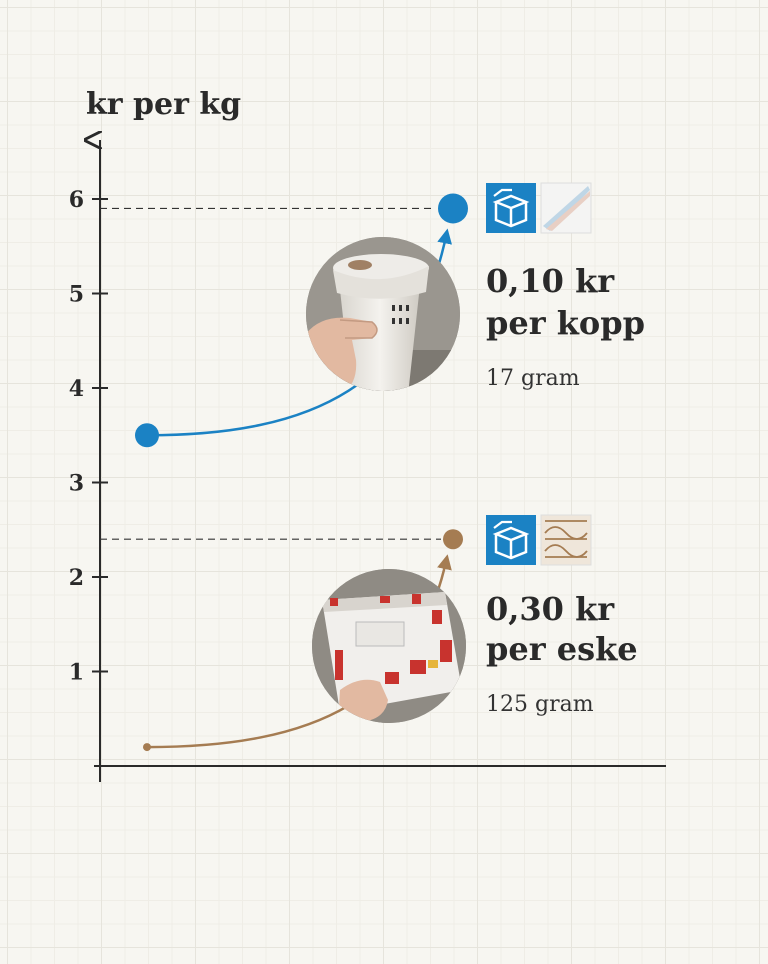 This screenshot has width=768, height=964. What do you see at coordinates (163, 104) in the screenshot?
I see `y-axis-label: kr per kg` at bounding box center [163, 104].